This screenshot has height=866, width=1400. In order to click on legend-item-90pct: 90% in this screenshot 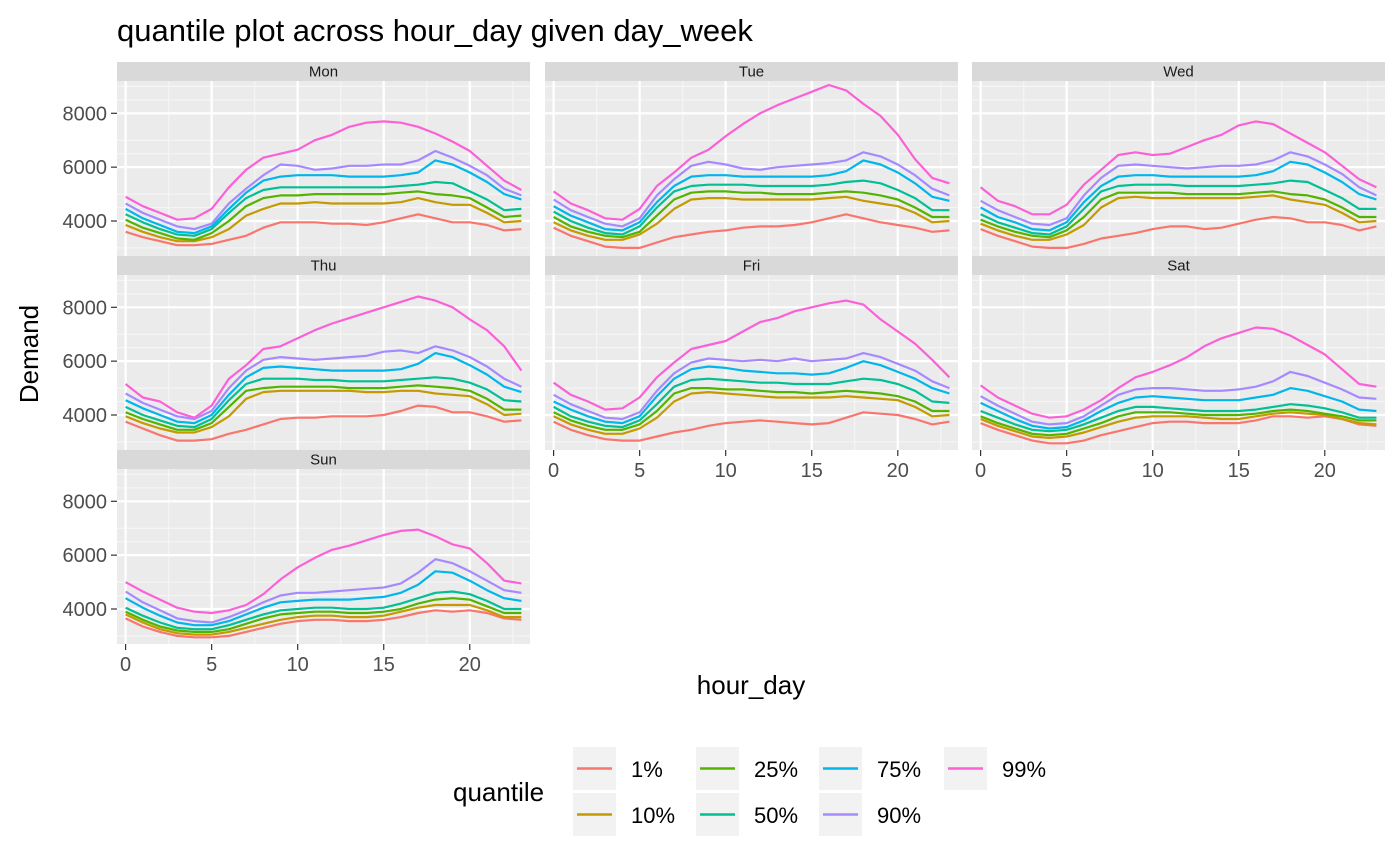, I will do `click(870, 814)`.